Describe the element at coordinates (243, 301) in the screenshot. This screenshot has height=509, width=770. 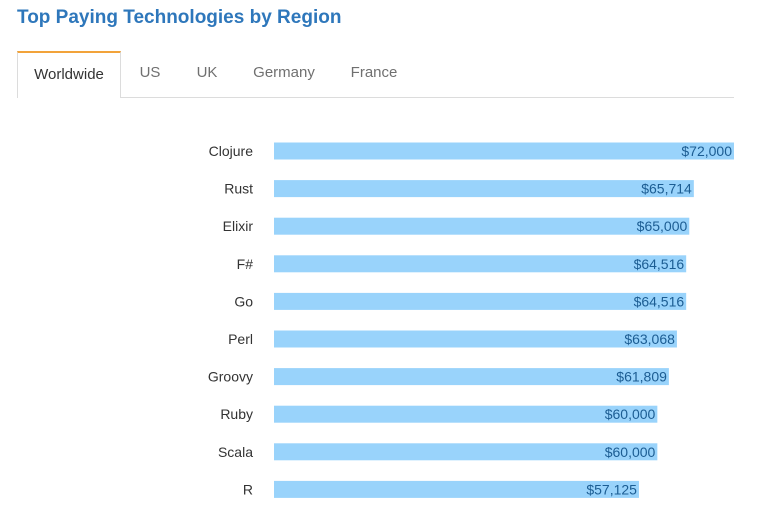
I see `category-label-go: Go` at that location.